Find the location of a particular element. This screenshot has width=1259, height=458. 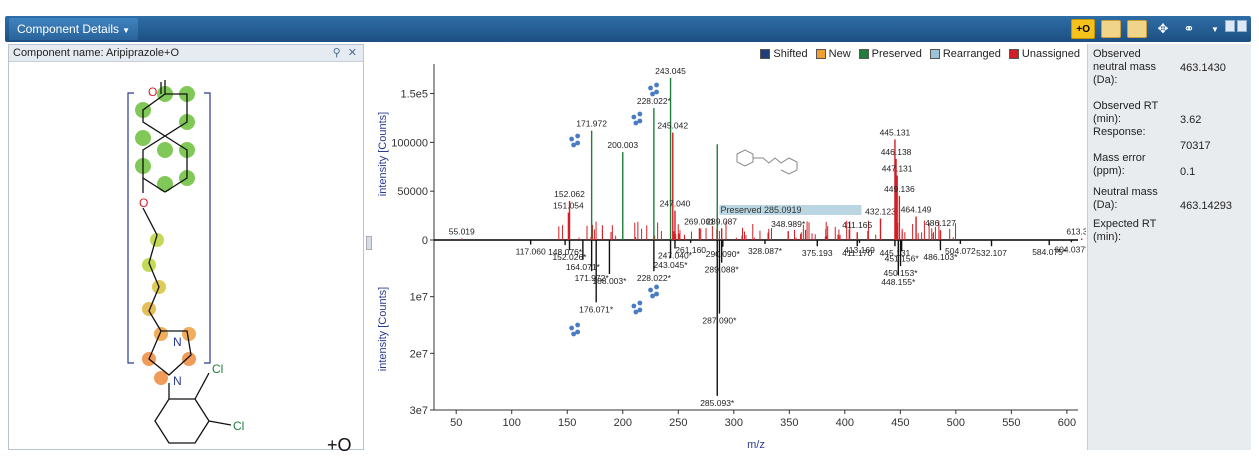

y-axis-label-top: intensity [Counts] is located at coordinates (383, 154).